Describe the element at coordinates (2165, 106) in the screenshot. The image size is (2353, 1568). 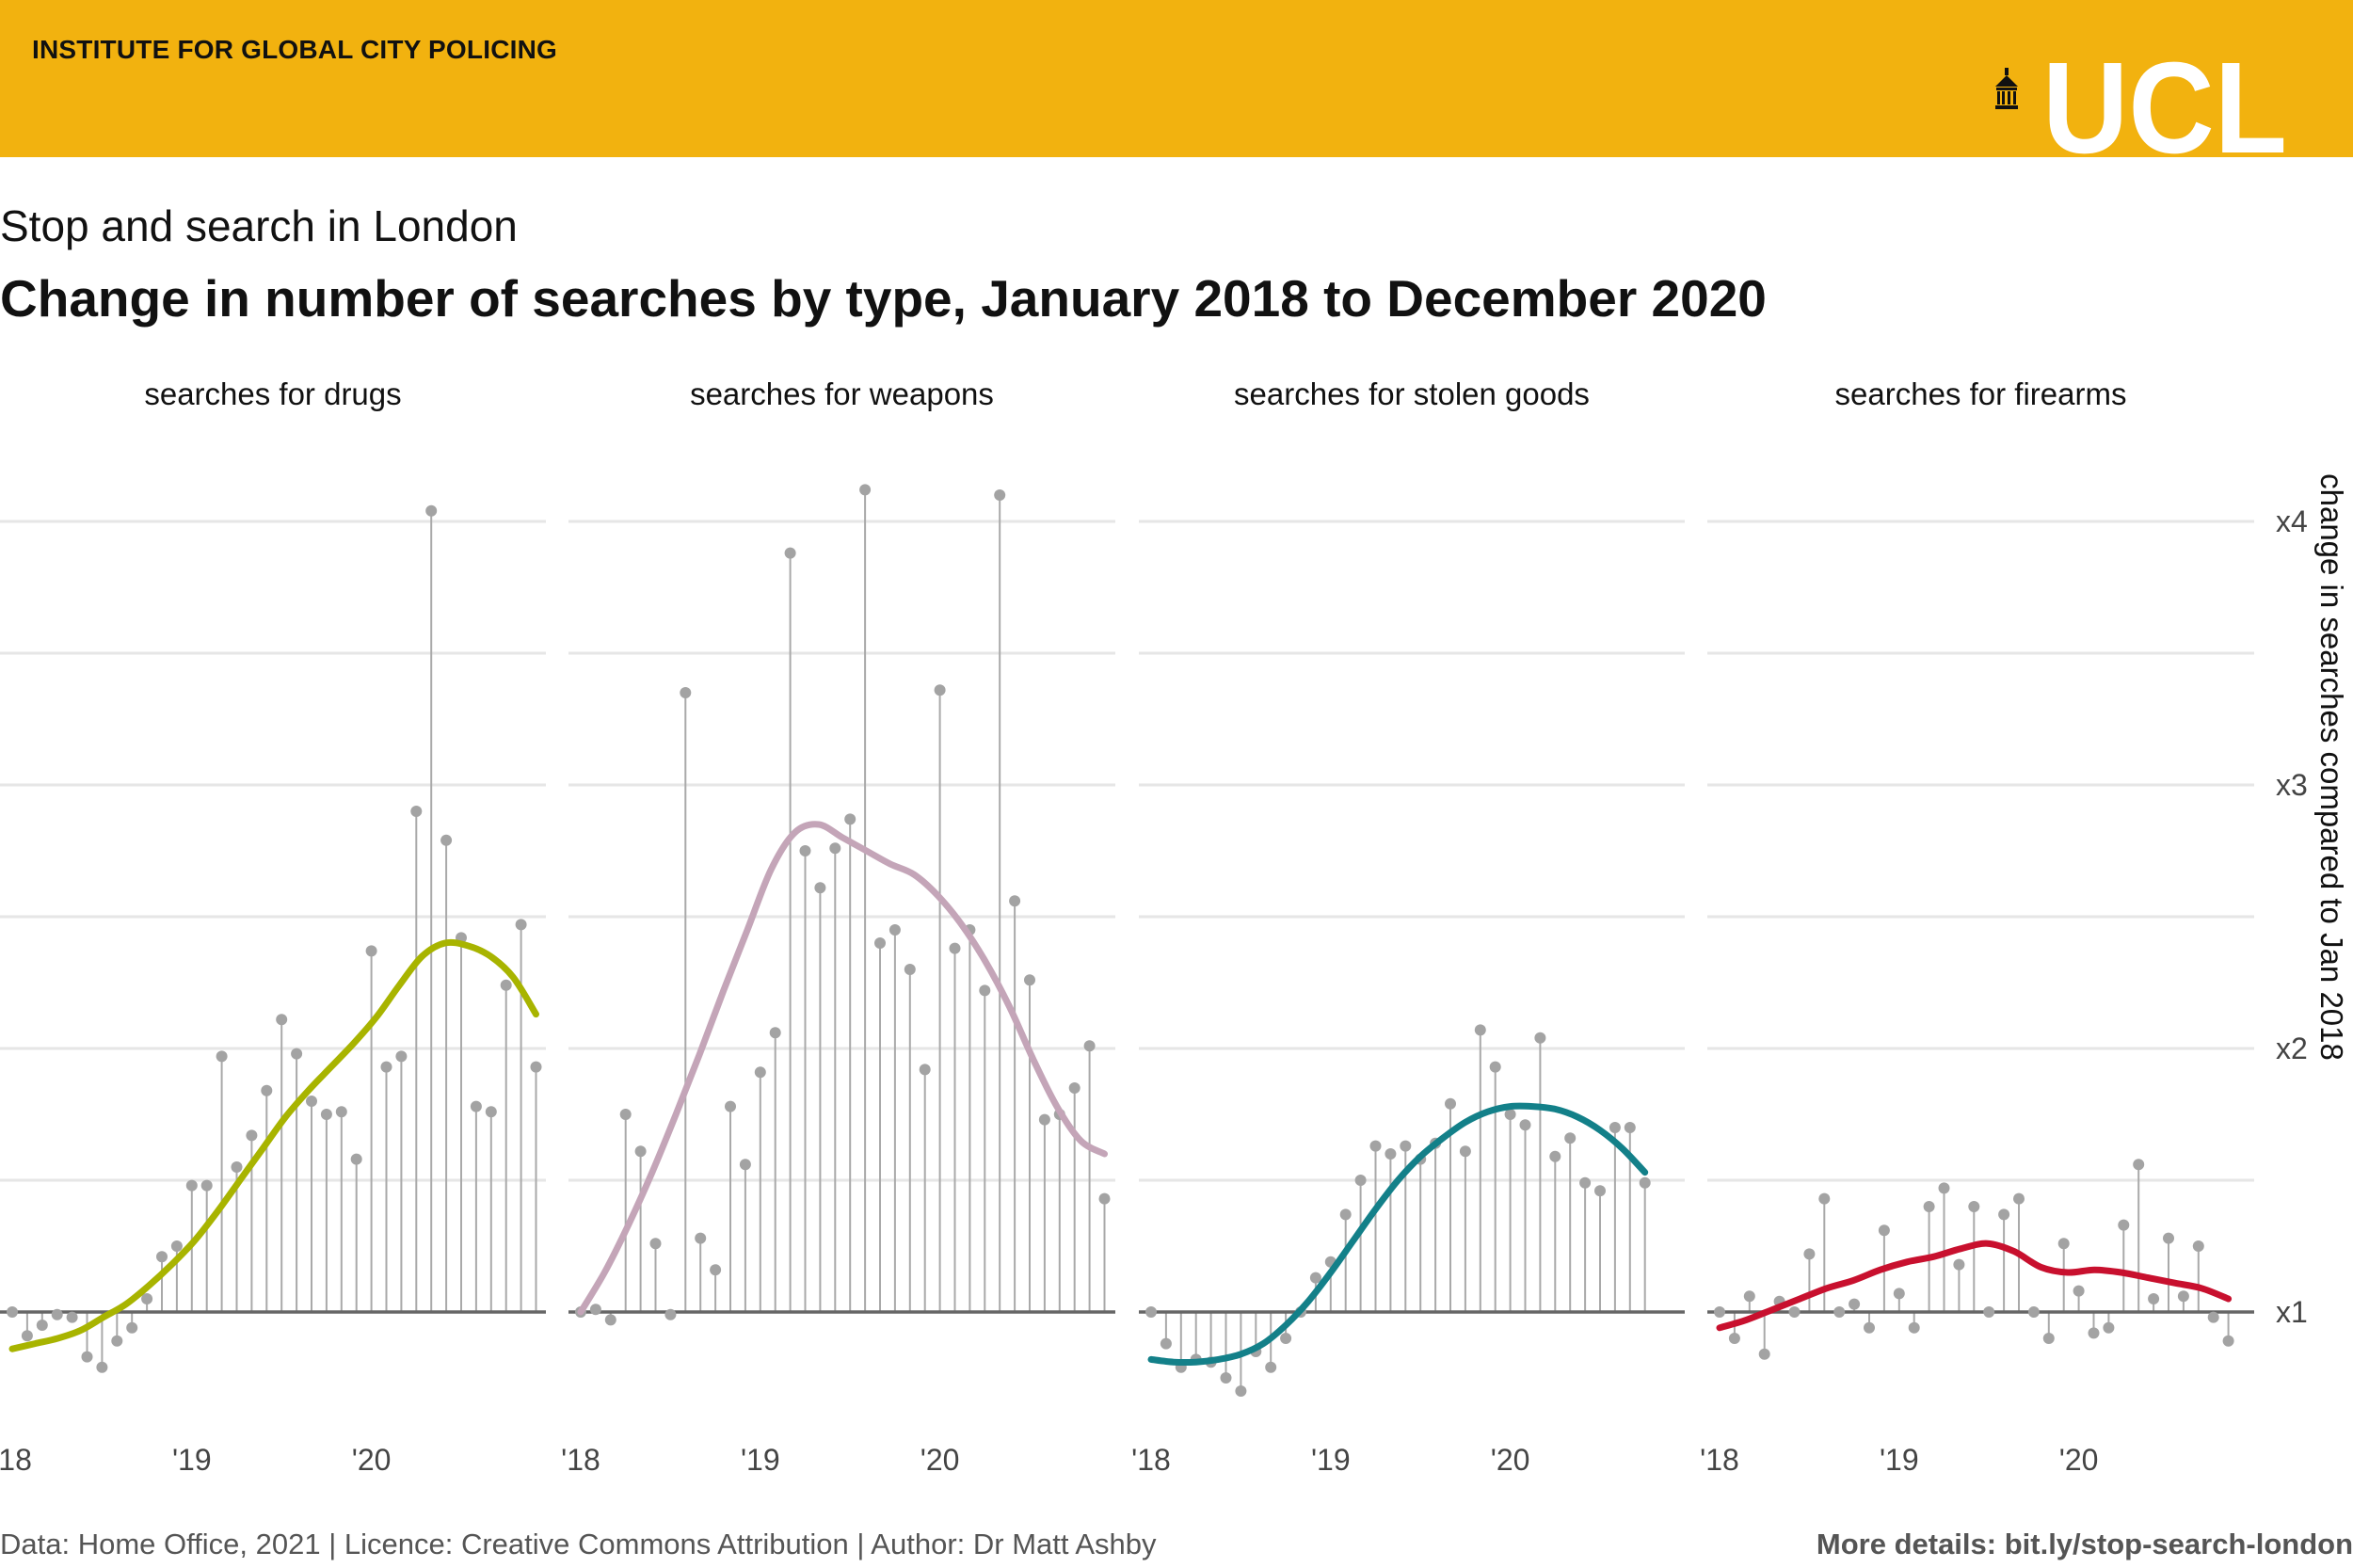
I see `logo-text: UCL` at that location.